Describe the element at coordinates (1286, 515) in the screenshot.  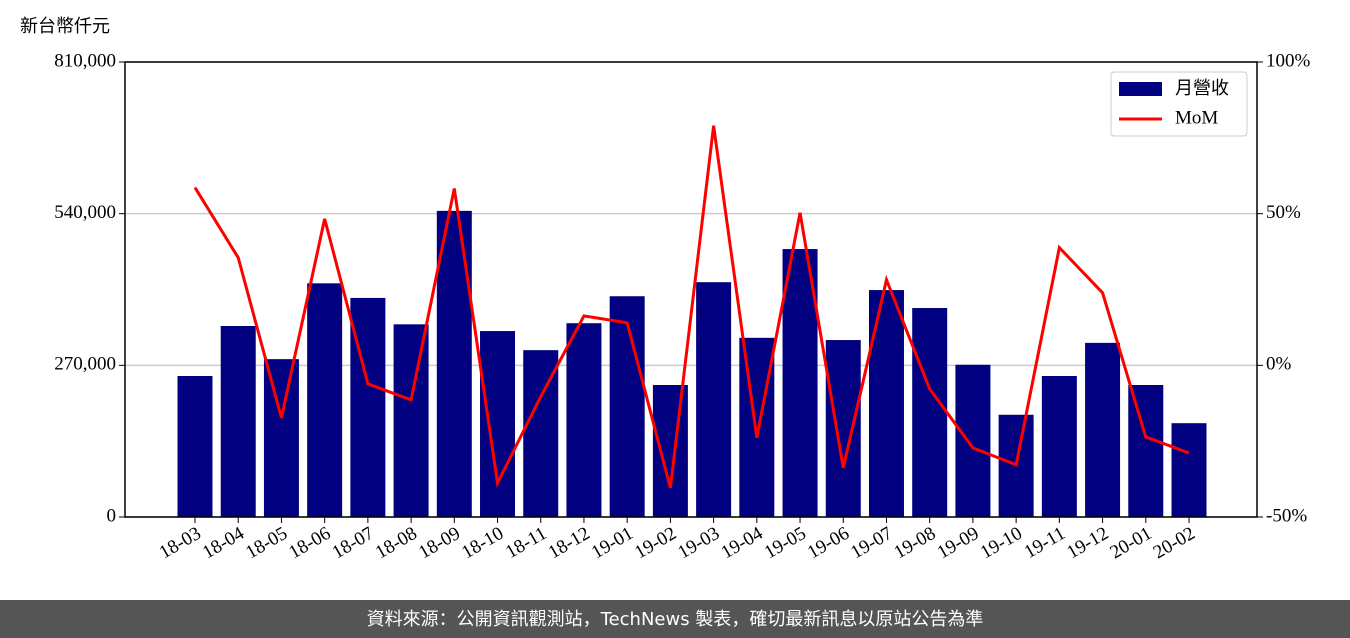
I see `y2-tick-label: -50%` at that location.